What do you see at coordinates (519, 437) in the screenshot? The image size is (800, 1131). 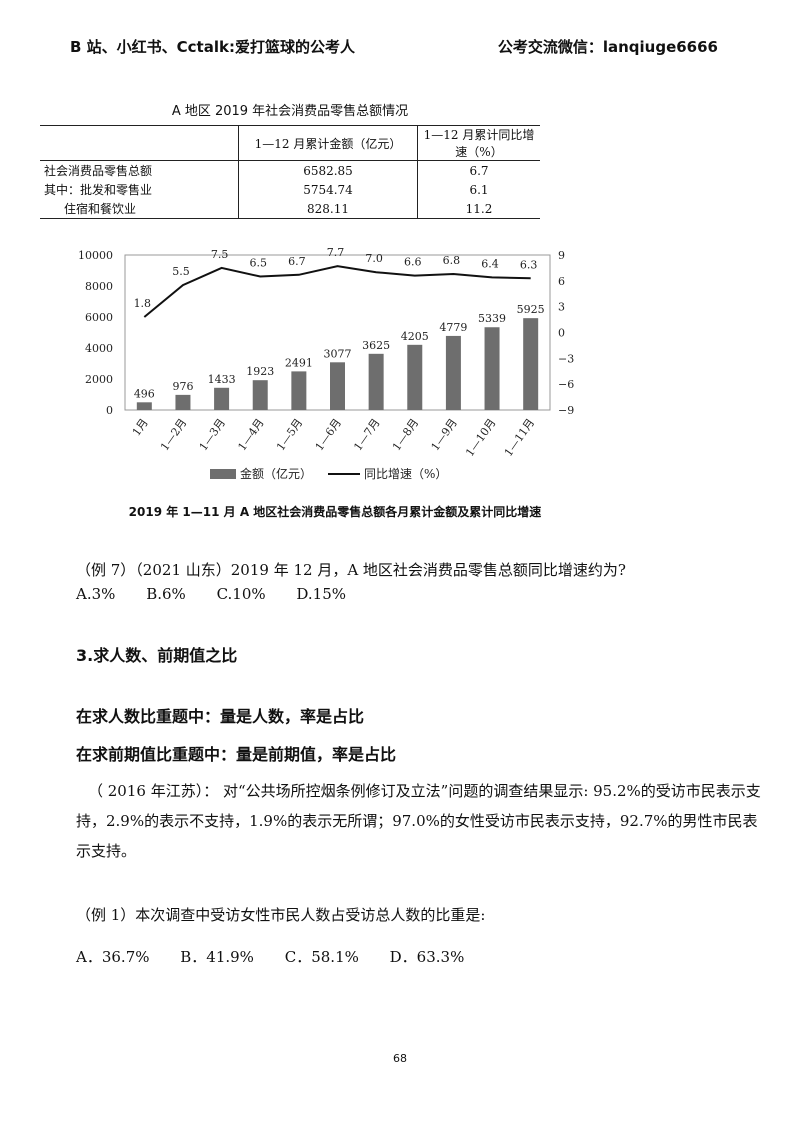 I see `x-tick-label: 1—11月` at bounding box center [519, 437].